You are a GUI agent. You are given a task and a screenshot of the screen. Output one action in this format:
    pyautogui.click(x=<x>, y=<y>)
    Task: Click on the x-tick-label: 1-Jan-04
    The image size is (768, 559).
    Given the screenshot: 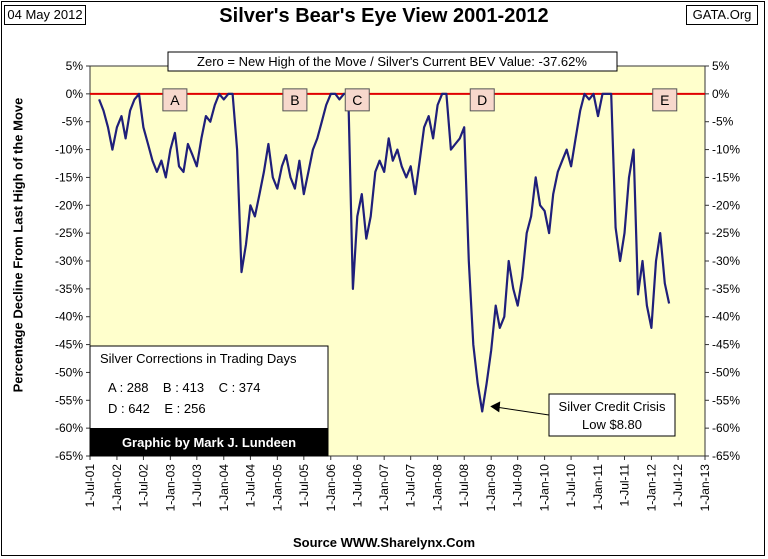 What is the action you would take?
    pyautogui.click(x=224, y=488)
    